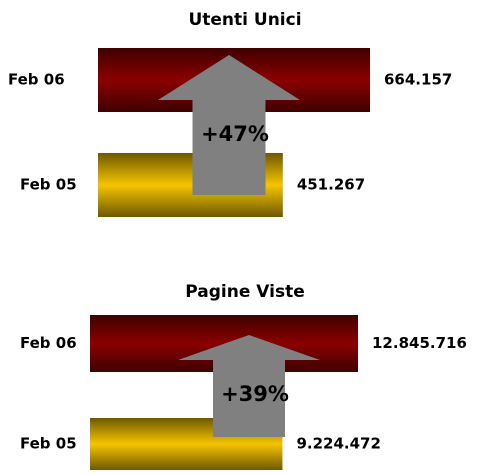 The height and width of the screenshot is (475, 489). Describe the element at coordinates (255, 394) in the screenshot. I see `growth-label: +39%` at that location.